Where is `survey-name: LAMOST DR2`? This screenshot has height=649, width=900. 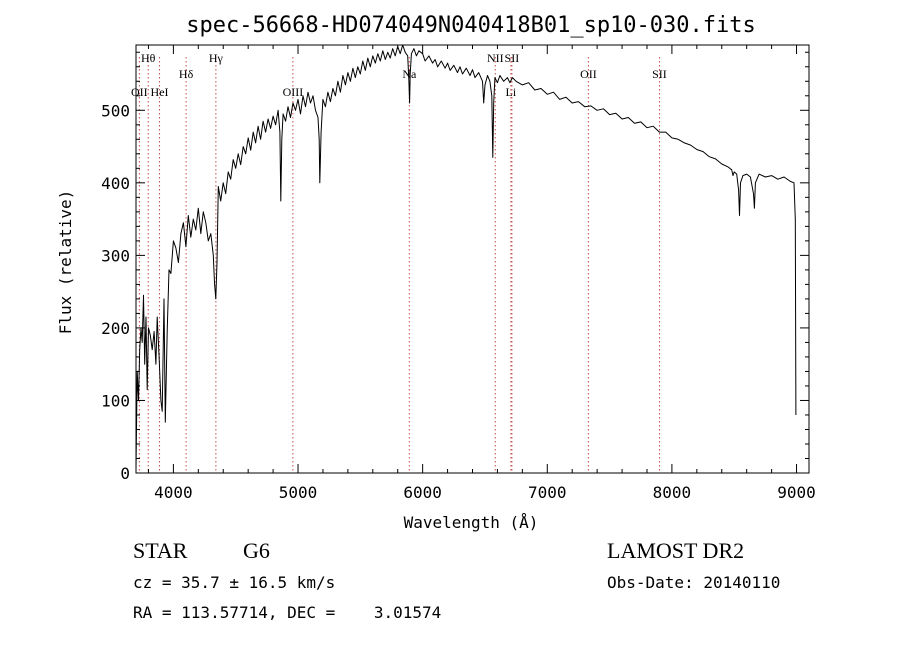 survey-name: LAMOST DR2 is located at coordinates (676, 550).